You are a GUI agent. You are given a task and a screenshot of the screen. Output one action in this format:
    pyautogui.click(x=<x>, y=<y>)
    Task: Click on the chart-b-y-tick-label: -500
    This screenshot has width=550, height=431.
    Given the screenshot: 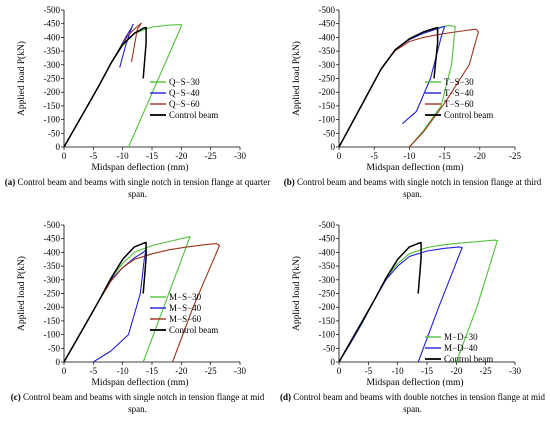 What is the action you would take?
    pyautogui.click(x=327, y=10)
    